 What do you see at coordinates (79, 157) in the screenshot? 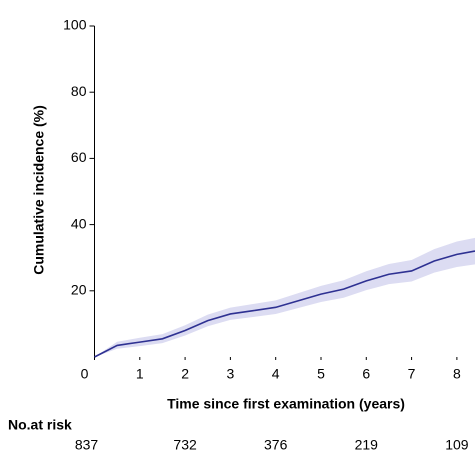
I see `y-tick-label: 60` at bounding box center [79, 157].